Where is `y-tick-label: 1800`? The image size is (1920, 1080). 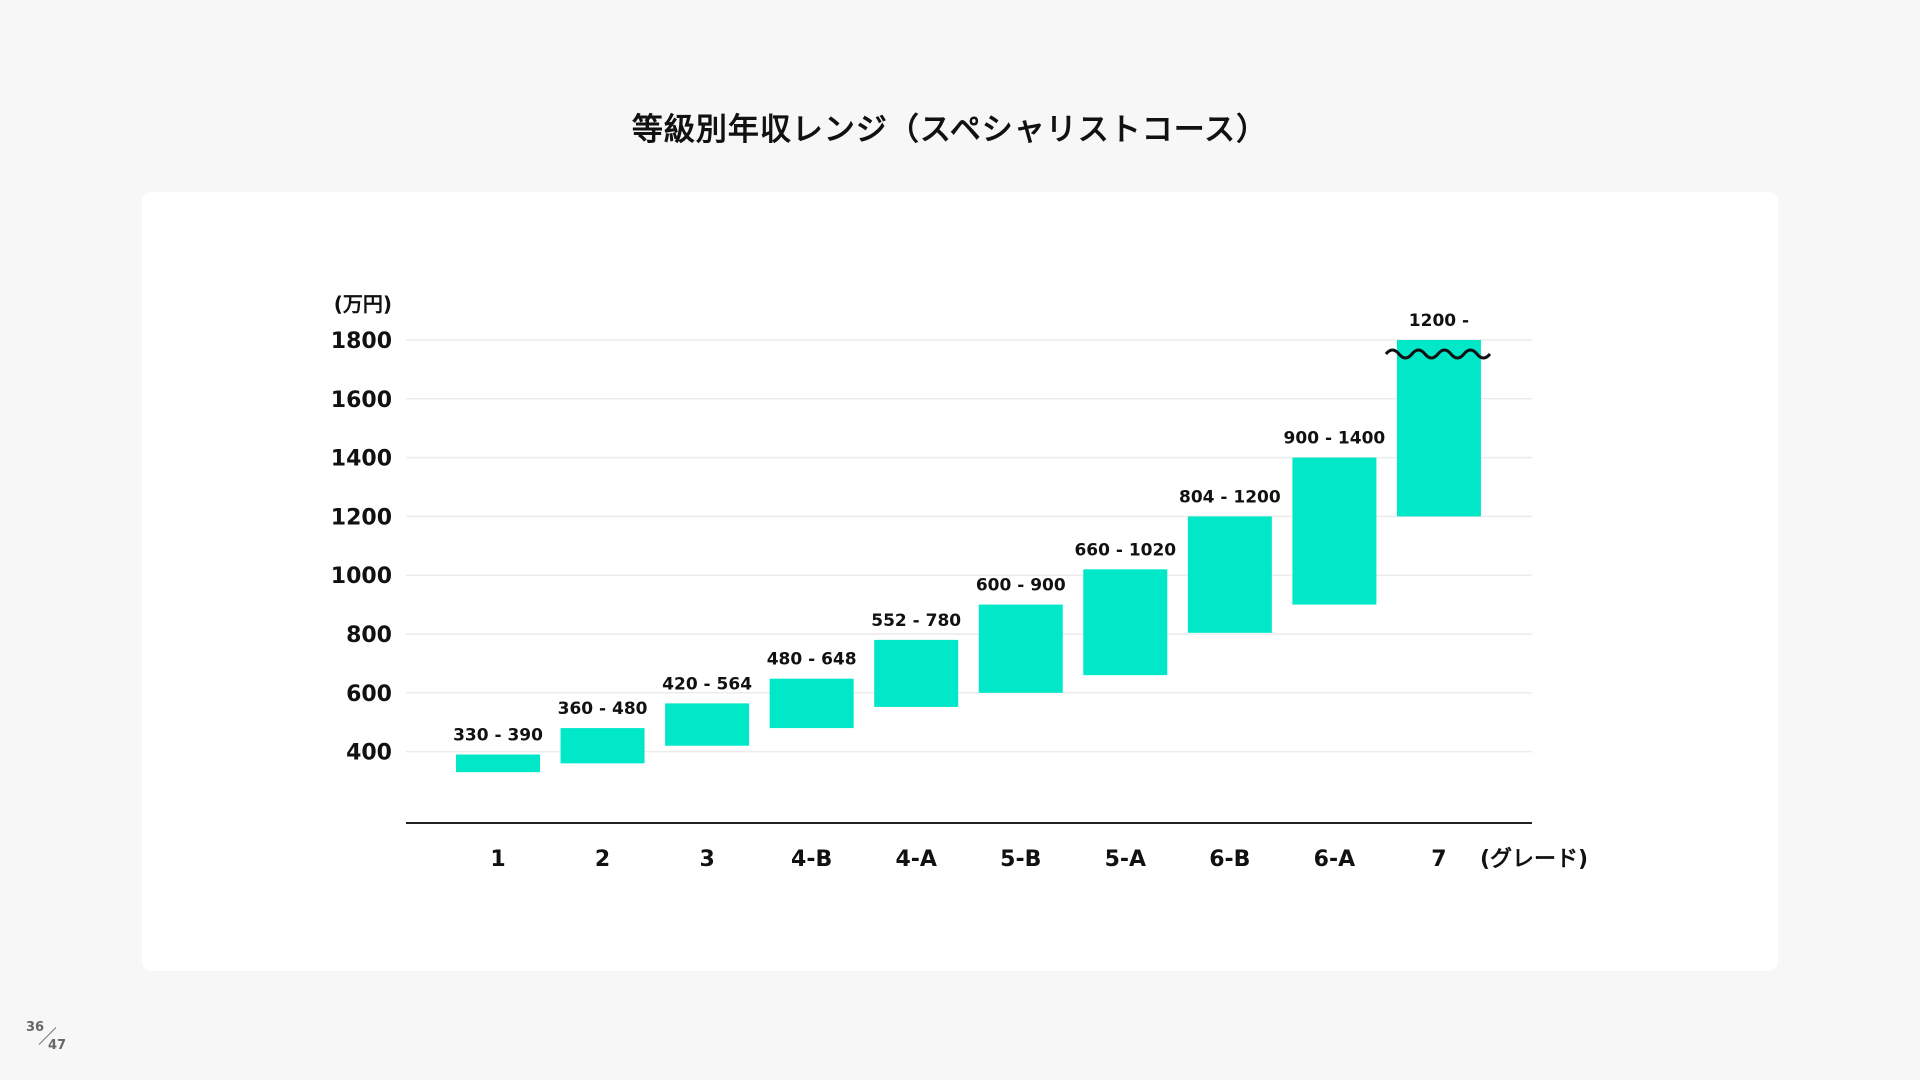 y-tick-label: 1800 is located at coordinates (361, 341).